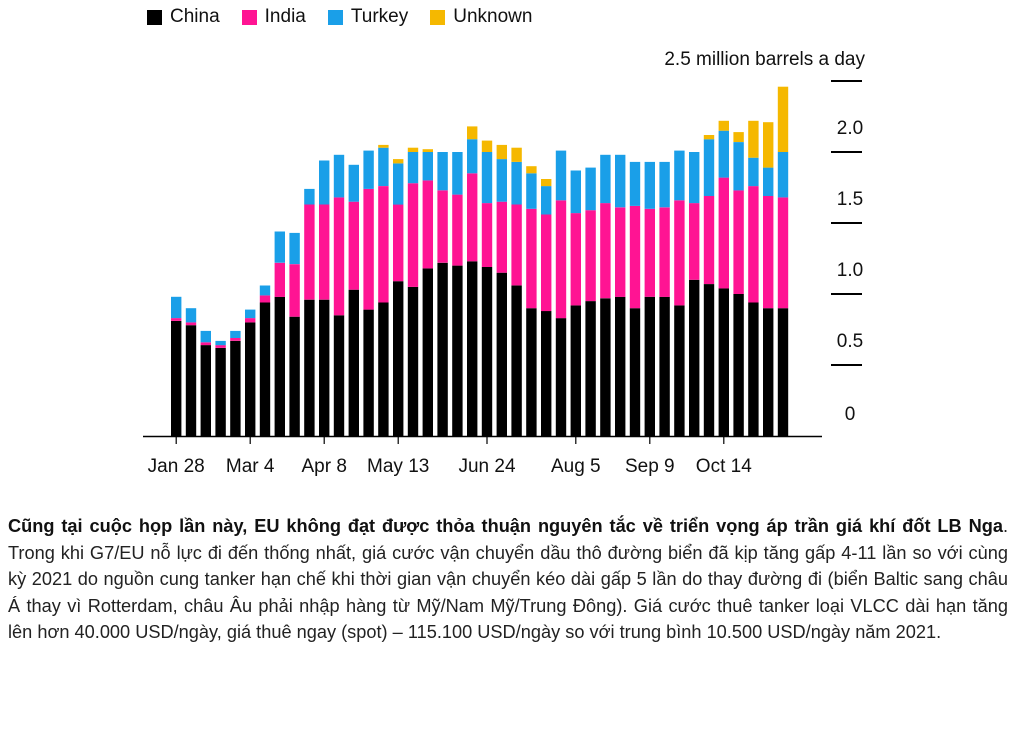 This screenshot has height=741, width=1010. Describe the element at coordinates (249, 17) in the screenshot. I see `legend-swatch-india` at that location.